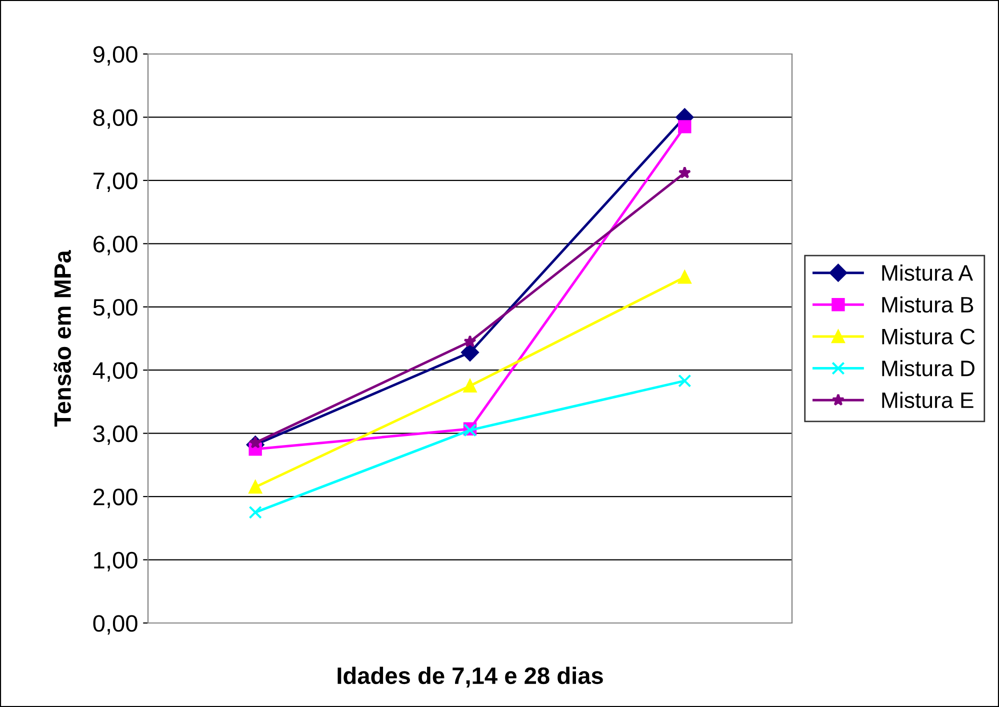  I want to click on y-tick-label: 2,00, so click(116, 498).